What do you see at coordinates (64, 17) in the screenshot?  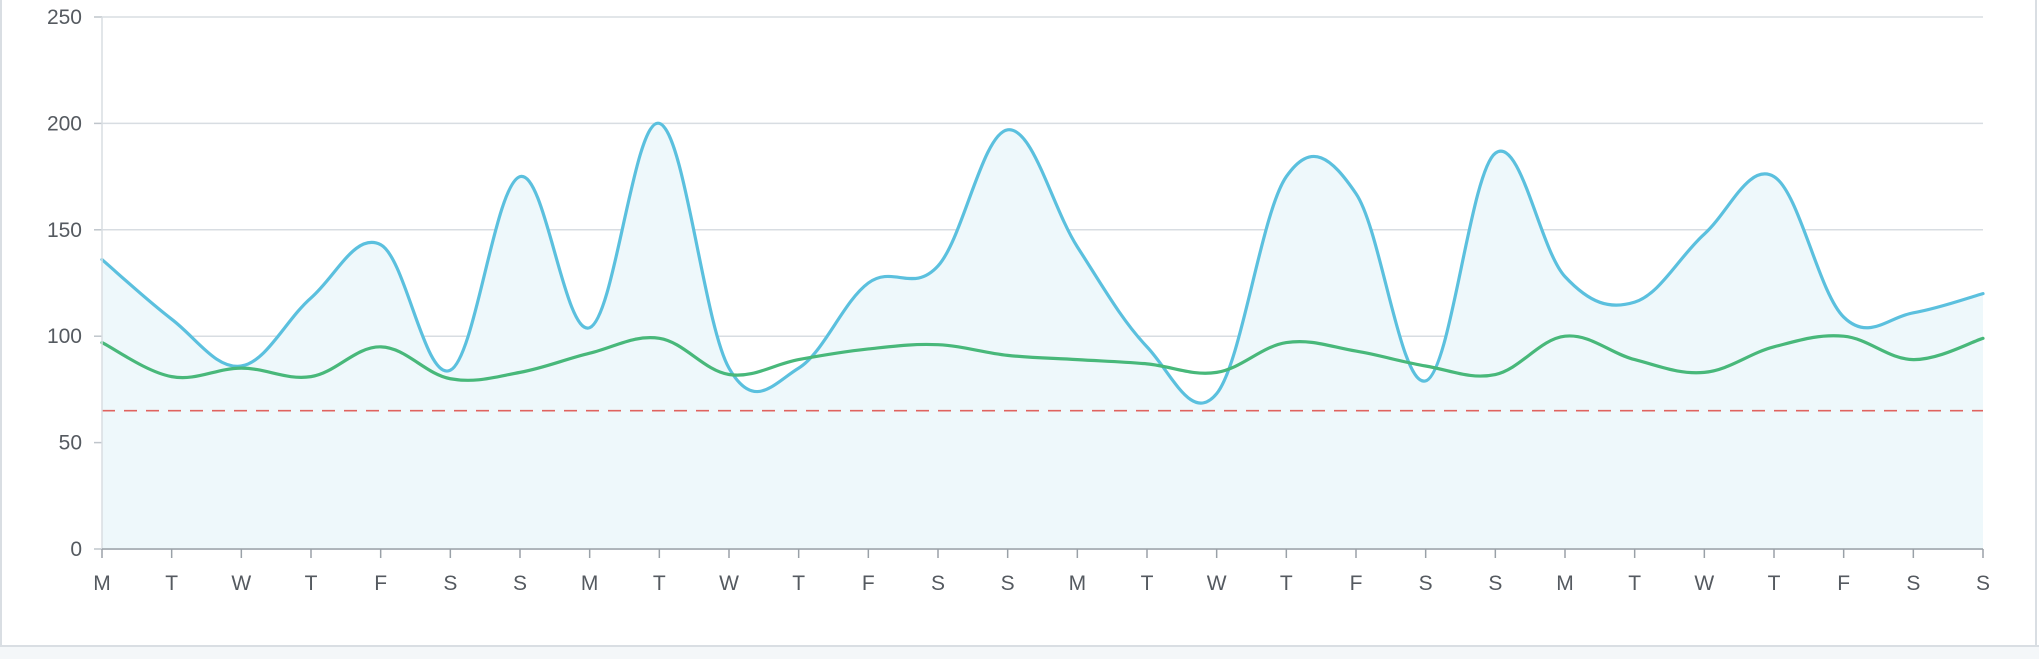 I see `y-tick-label: 250` at bounding box center [64, 17].